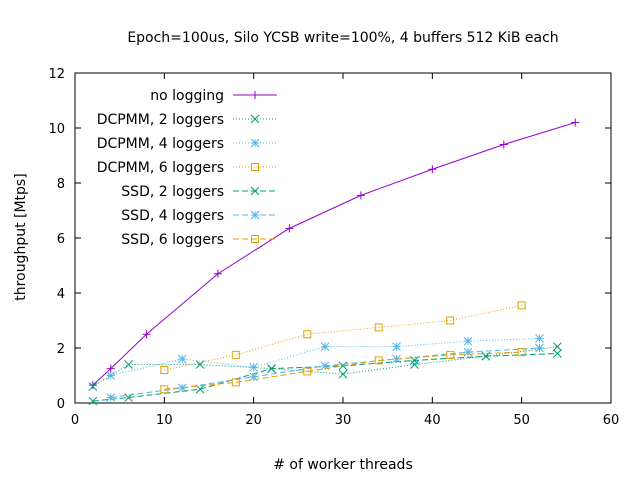  What do you see at coordinates (172, 216) in the screenshot?
I see `legend-label: SSD, 4 loggers` at bounding box center [172, 216].